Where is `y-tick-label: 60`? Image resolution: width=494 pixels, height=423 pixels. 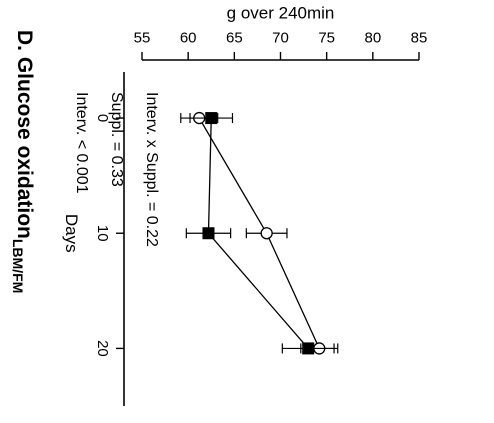 y-tick-label: 60 is located at coordinates (188, 38).